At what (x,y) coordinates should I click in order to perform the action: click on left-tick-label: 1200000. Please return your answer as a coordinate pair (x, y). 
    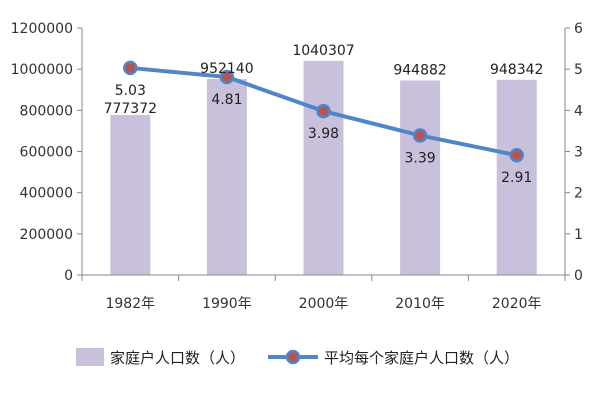
    Looking at the image, I should click on (42, 29).